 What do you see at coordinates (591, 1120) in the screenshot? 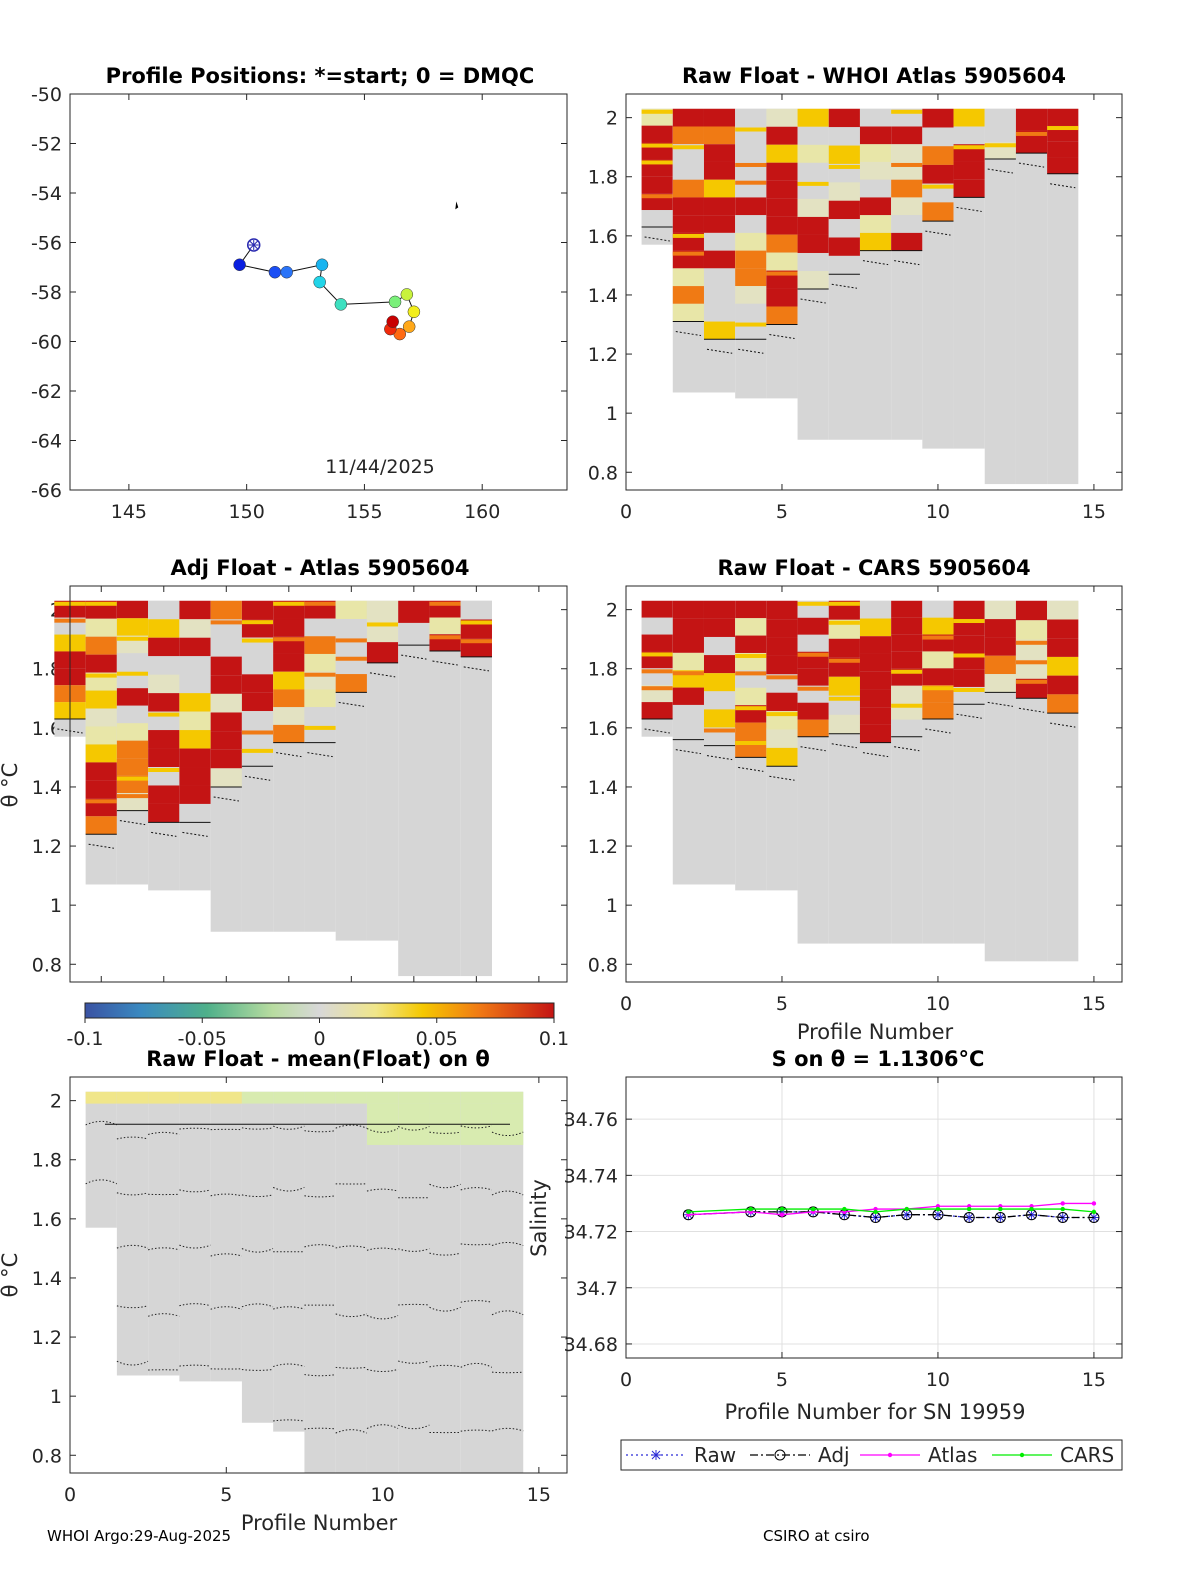
I see `y-tick-label: 34.76` at bounding box center [591, 1120].